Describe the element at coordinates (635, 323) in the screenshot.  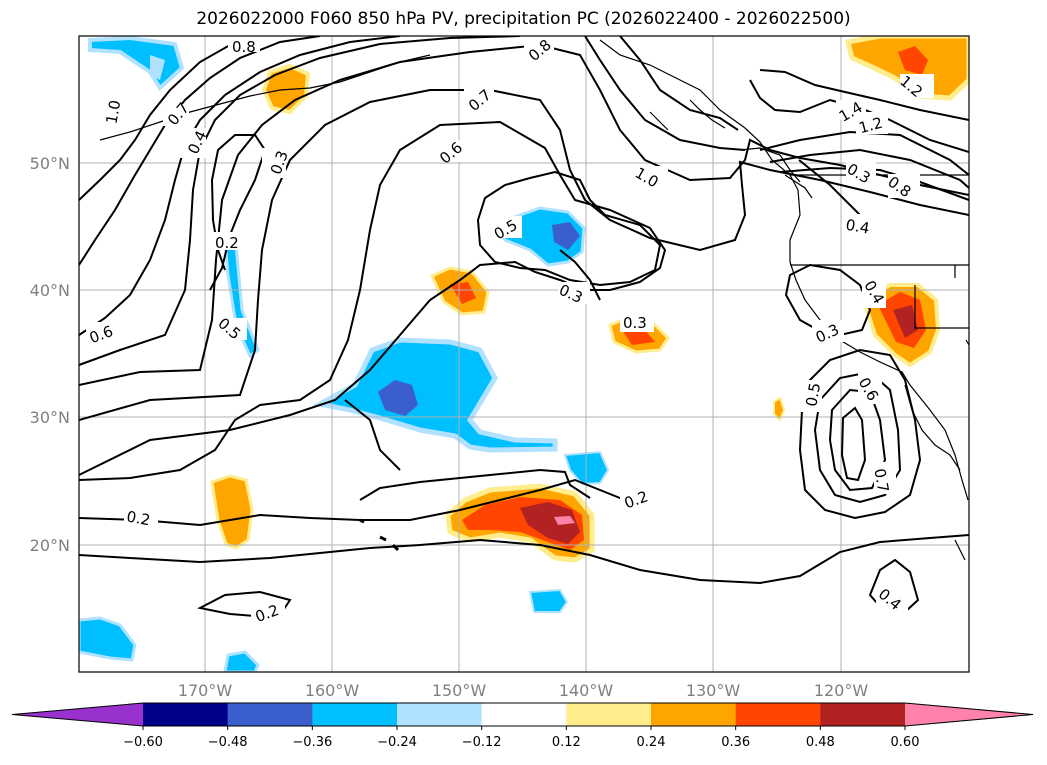
I see `contour-label: 0.3` at that location.